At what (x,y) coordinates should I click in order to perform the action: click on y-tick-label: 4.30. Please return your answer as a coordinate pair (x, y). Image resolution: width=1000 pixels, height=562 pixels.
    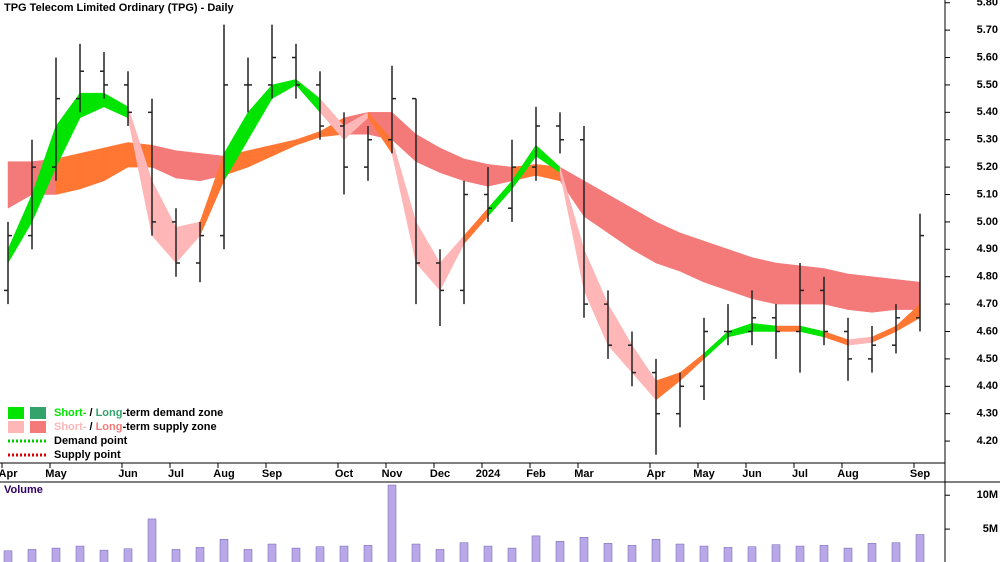
    Looking at the image, I should click on (987, 414).